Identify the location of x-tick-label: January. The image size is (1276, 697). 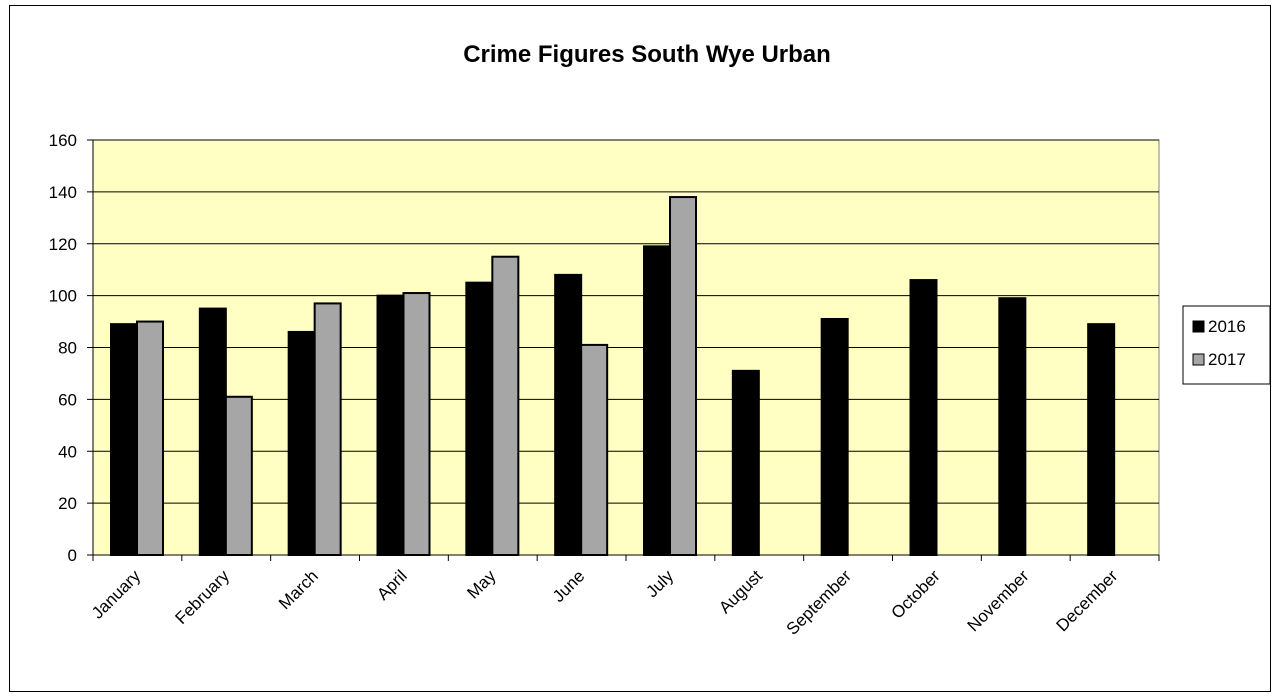
(116, 594).